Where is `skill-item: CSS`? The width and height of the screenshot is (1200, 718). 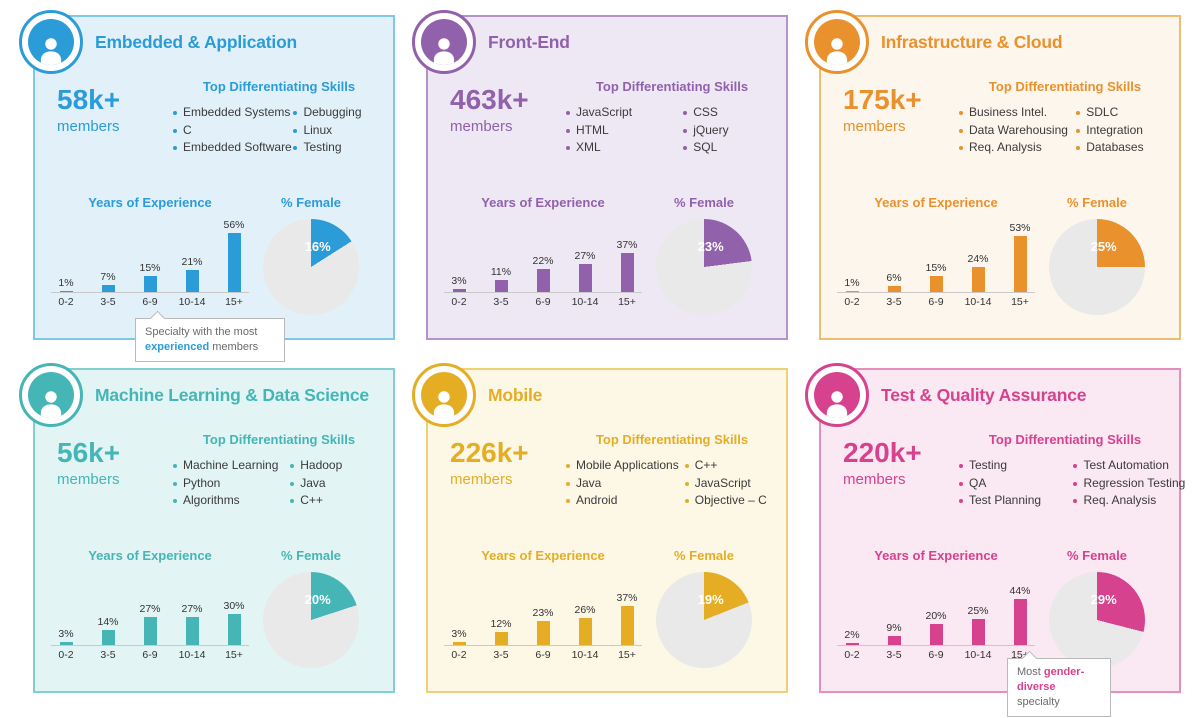 skill-item: CSS is located at coordinates (730, 113).